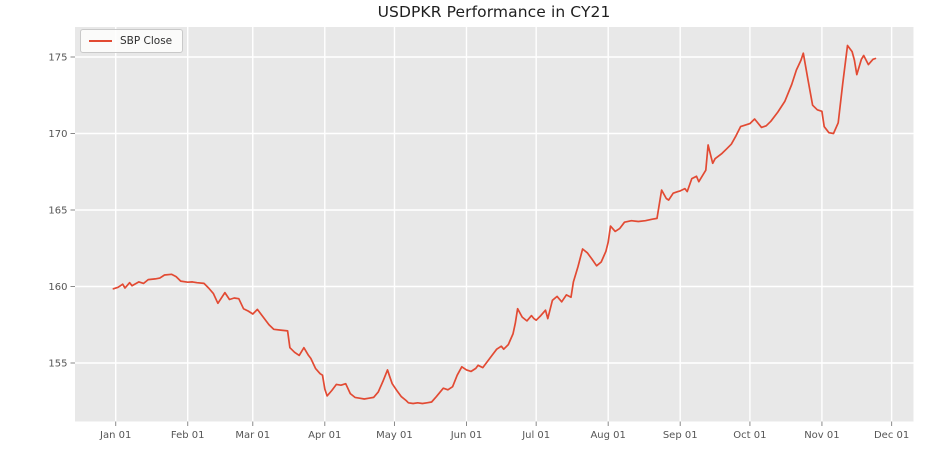 The width and height of the screenshot is (950, 450). Describe the element at coordinates (115, 435) in the screenshot. I see `x-tick-label: Jan 01` at that location.